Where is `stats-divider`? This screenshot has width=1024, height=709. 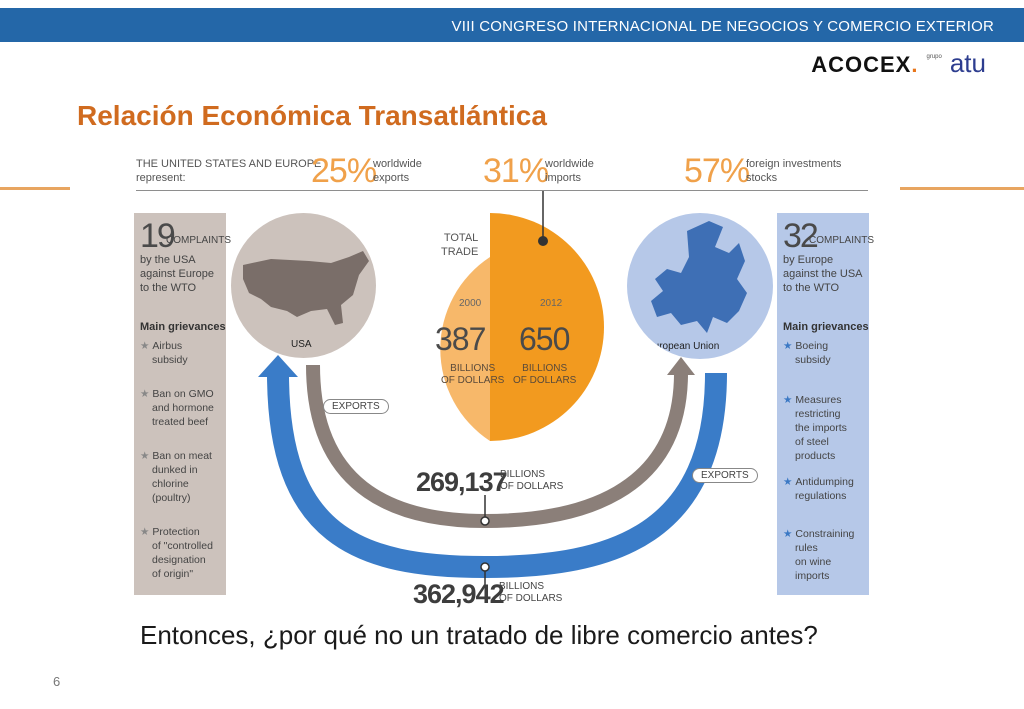
stats-divider is located at coordinates (502, 190).